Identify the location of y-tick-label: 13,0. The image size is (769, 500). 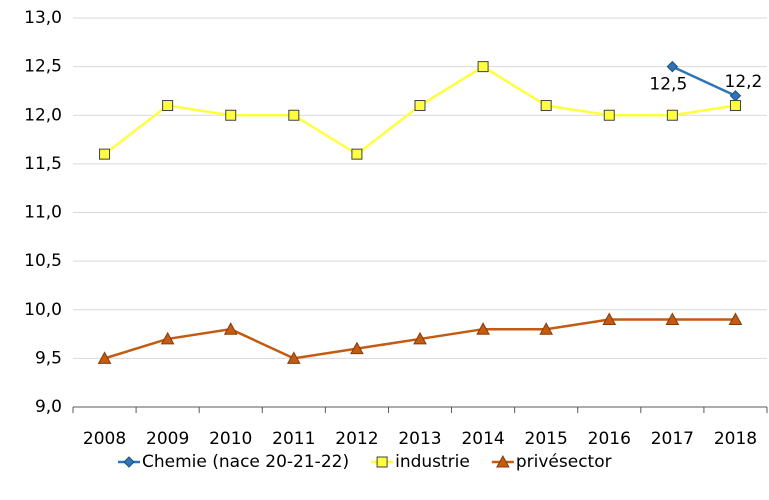
(43, 18).